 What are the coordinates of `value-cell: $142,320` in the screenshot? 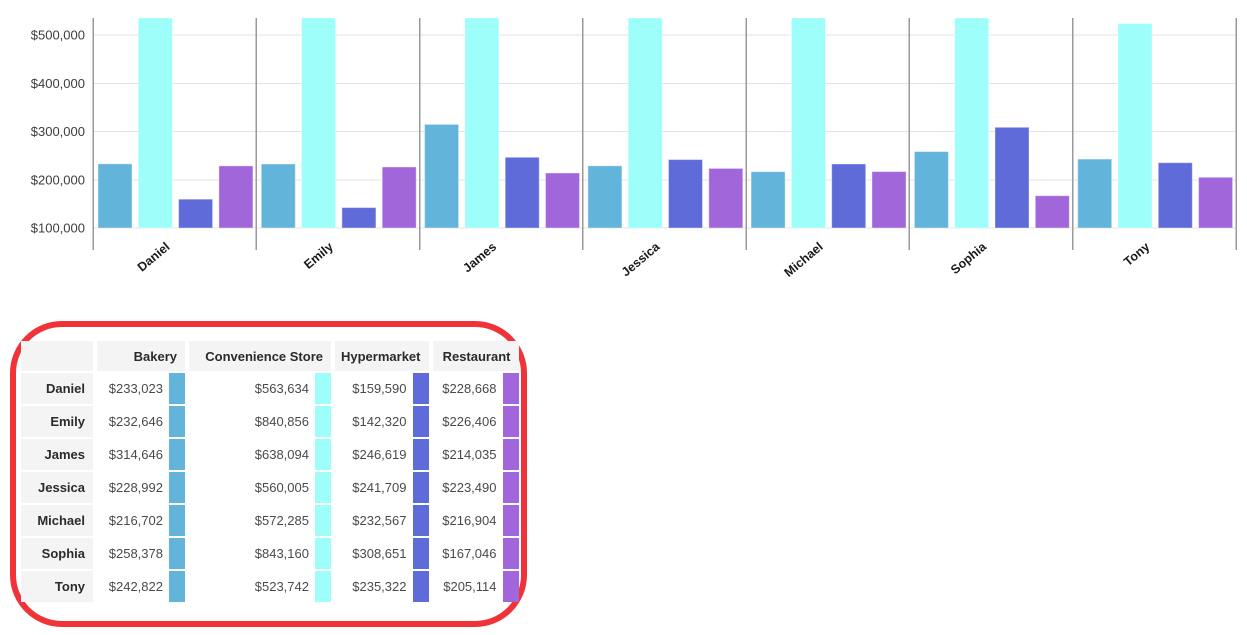 It's located at (382, 421).